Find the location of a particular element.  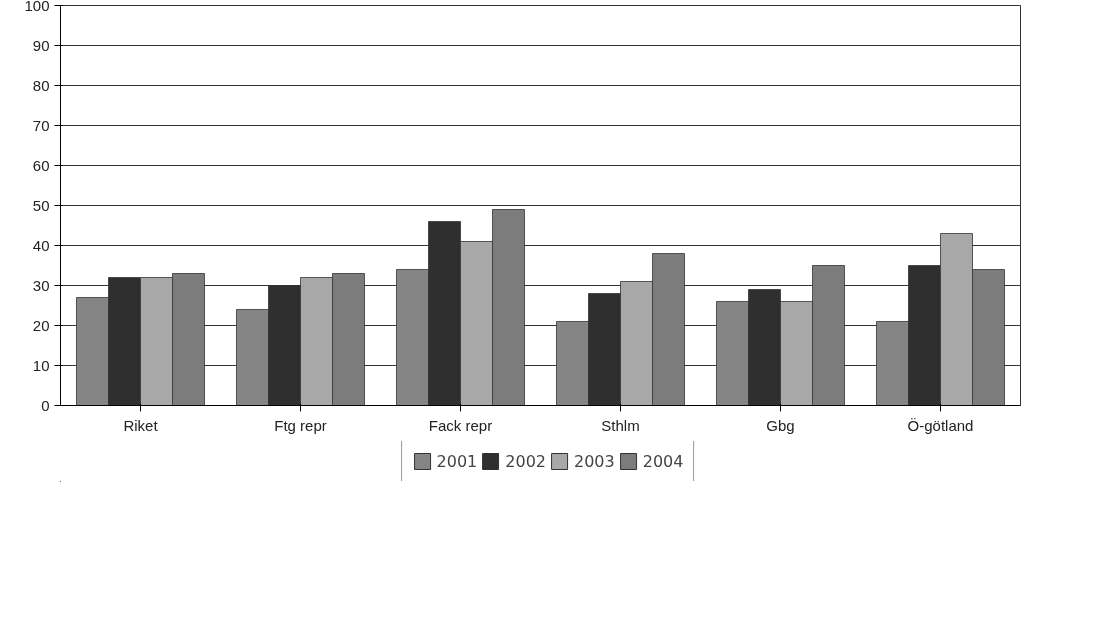

y-tick-label: 80 is located at coordinates (41, 85).